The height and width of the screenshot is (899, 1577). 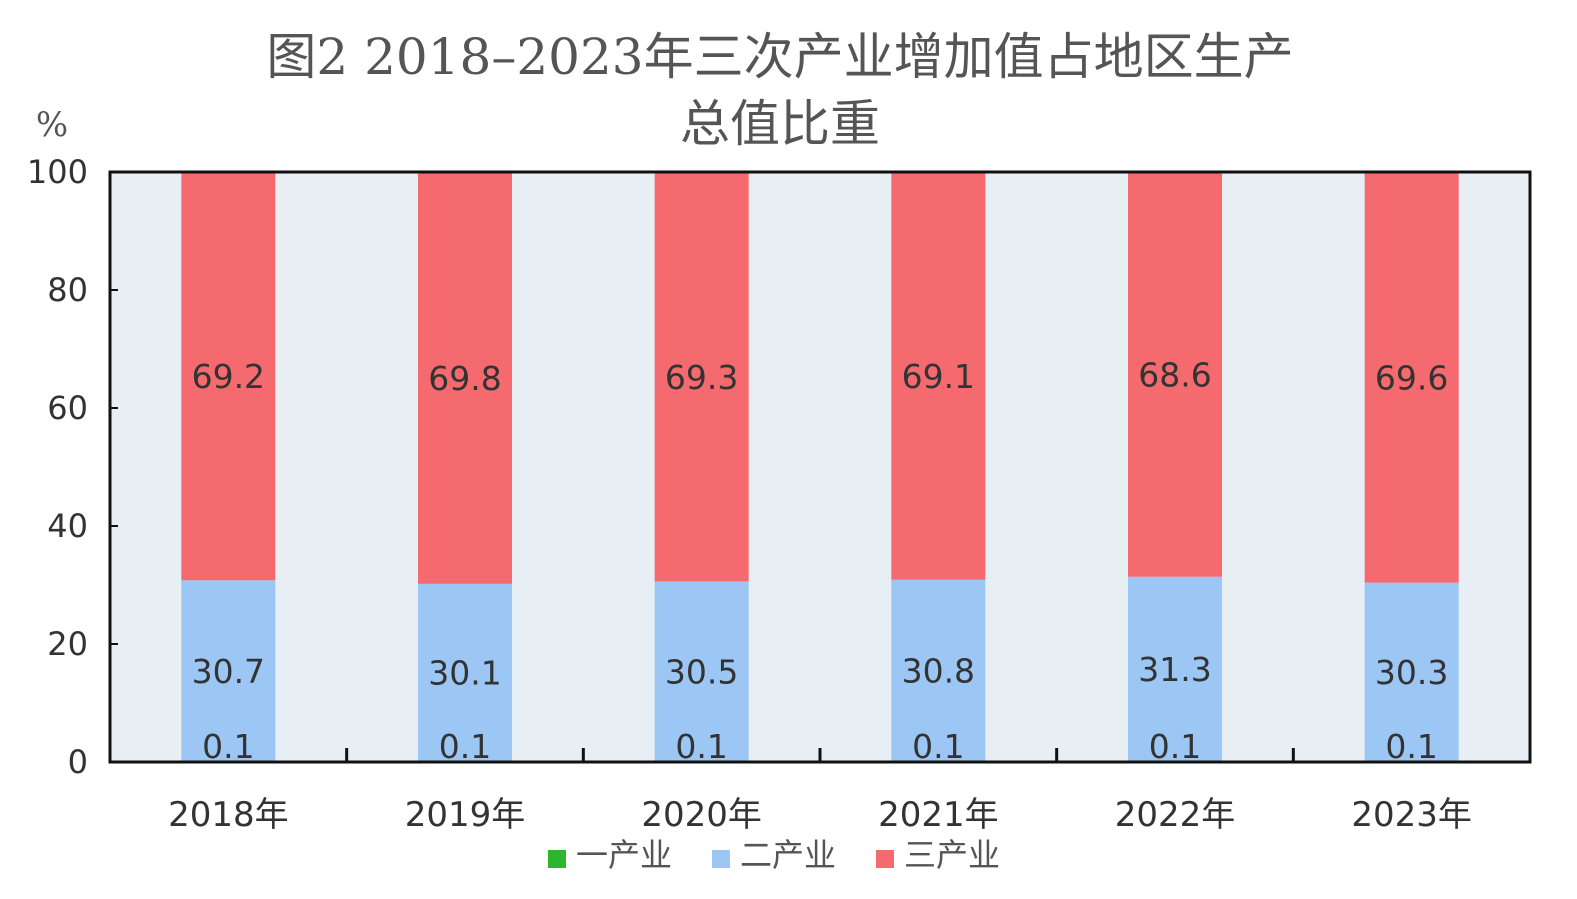 What do you see at coordinates (779, 57) in the screenshot?
I see `chart-title-line-1: 图2 2018–2023年三次产业增加值占地区生产` at bounding box center [779, 57].